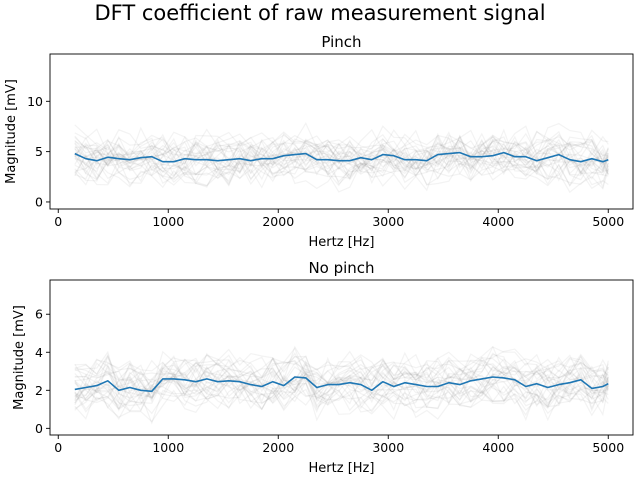 This screenshot has height=480, width=640. I want to click on no-pinch-y-tick-label: 6, so click(39, 314).